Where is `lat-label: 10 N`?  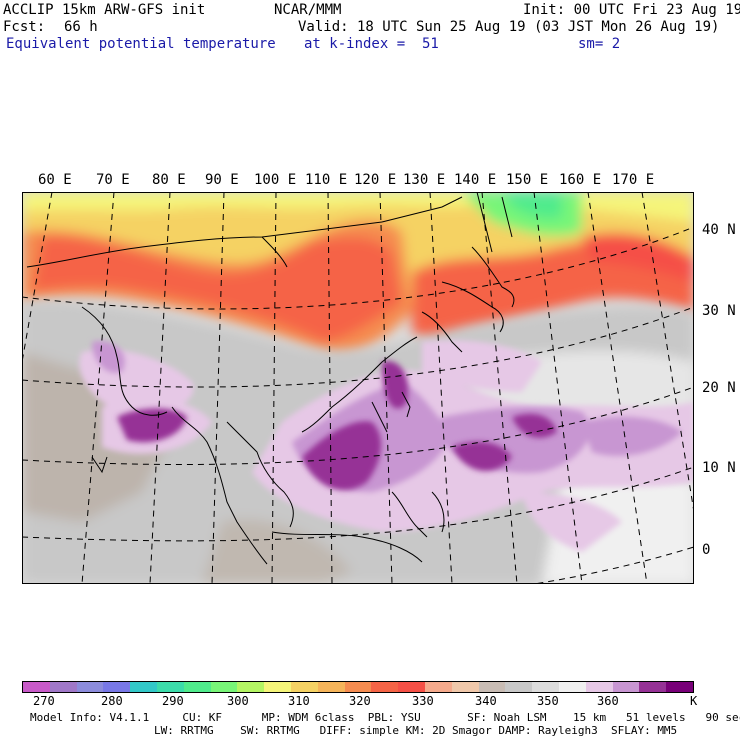
lat-label: 10 N is located at coordinates (719, 468).